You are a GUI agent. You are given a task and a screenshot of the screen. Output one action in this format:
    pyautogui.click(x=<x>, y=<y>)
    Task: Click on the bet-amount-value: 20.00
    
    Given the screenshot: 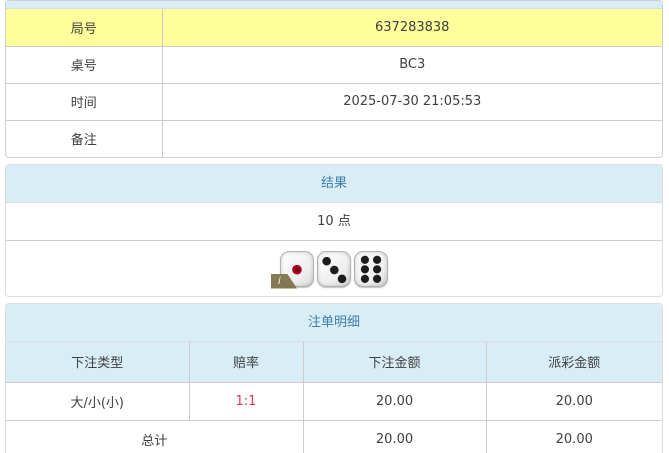 What is the action you would take?
    pyautogui.click(x=394, y=401)
    